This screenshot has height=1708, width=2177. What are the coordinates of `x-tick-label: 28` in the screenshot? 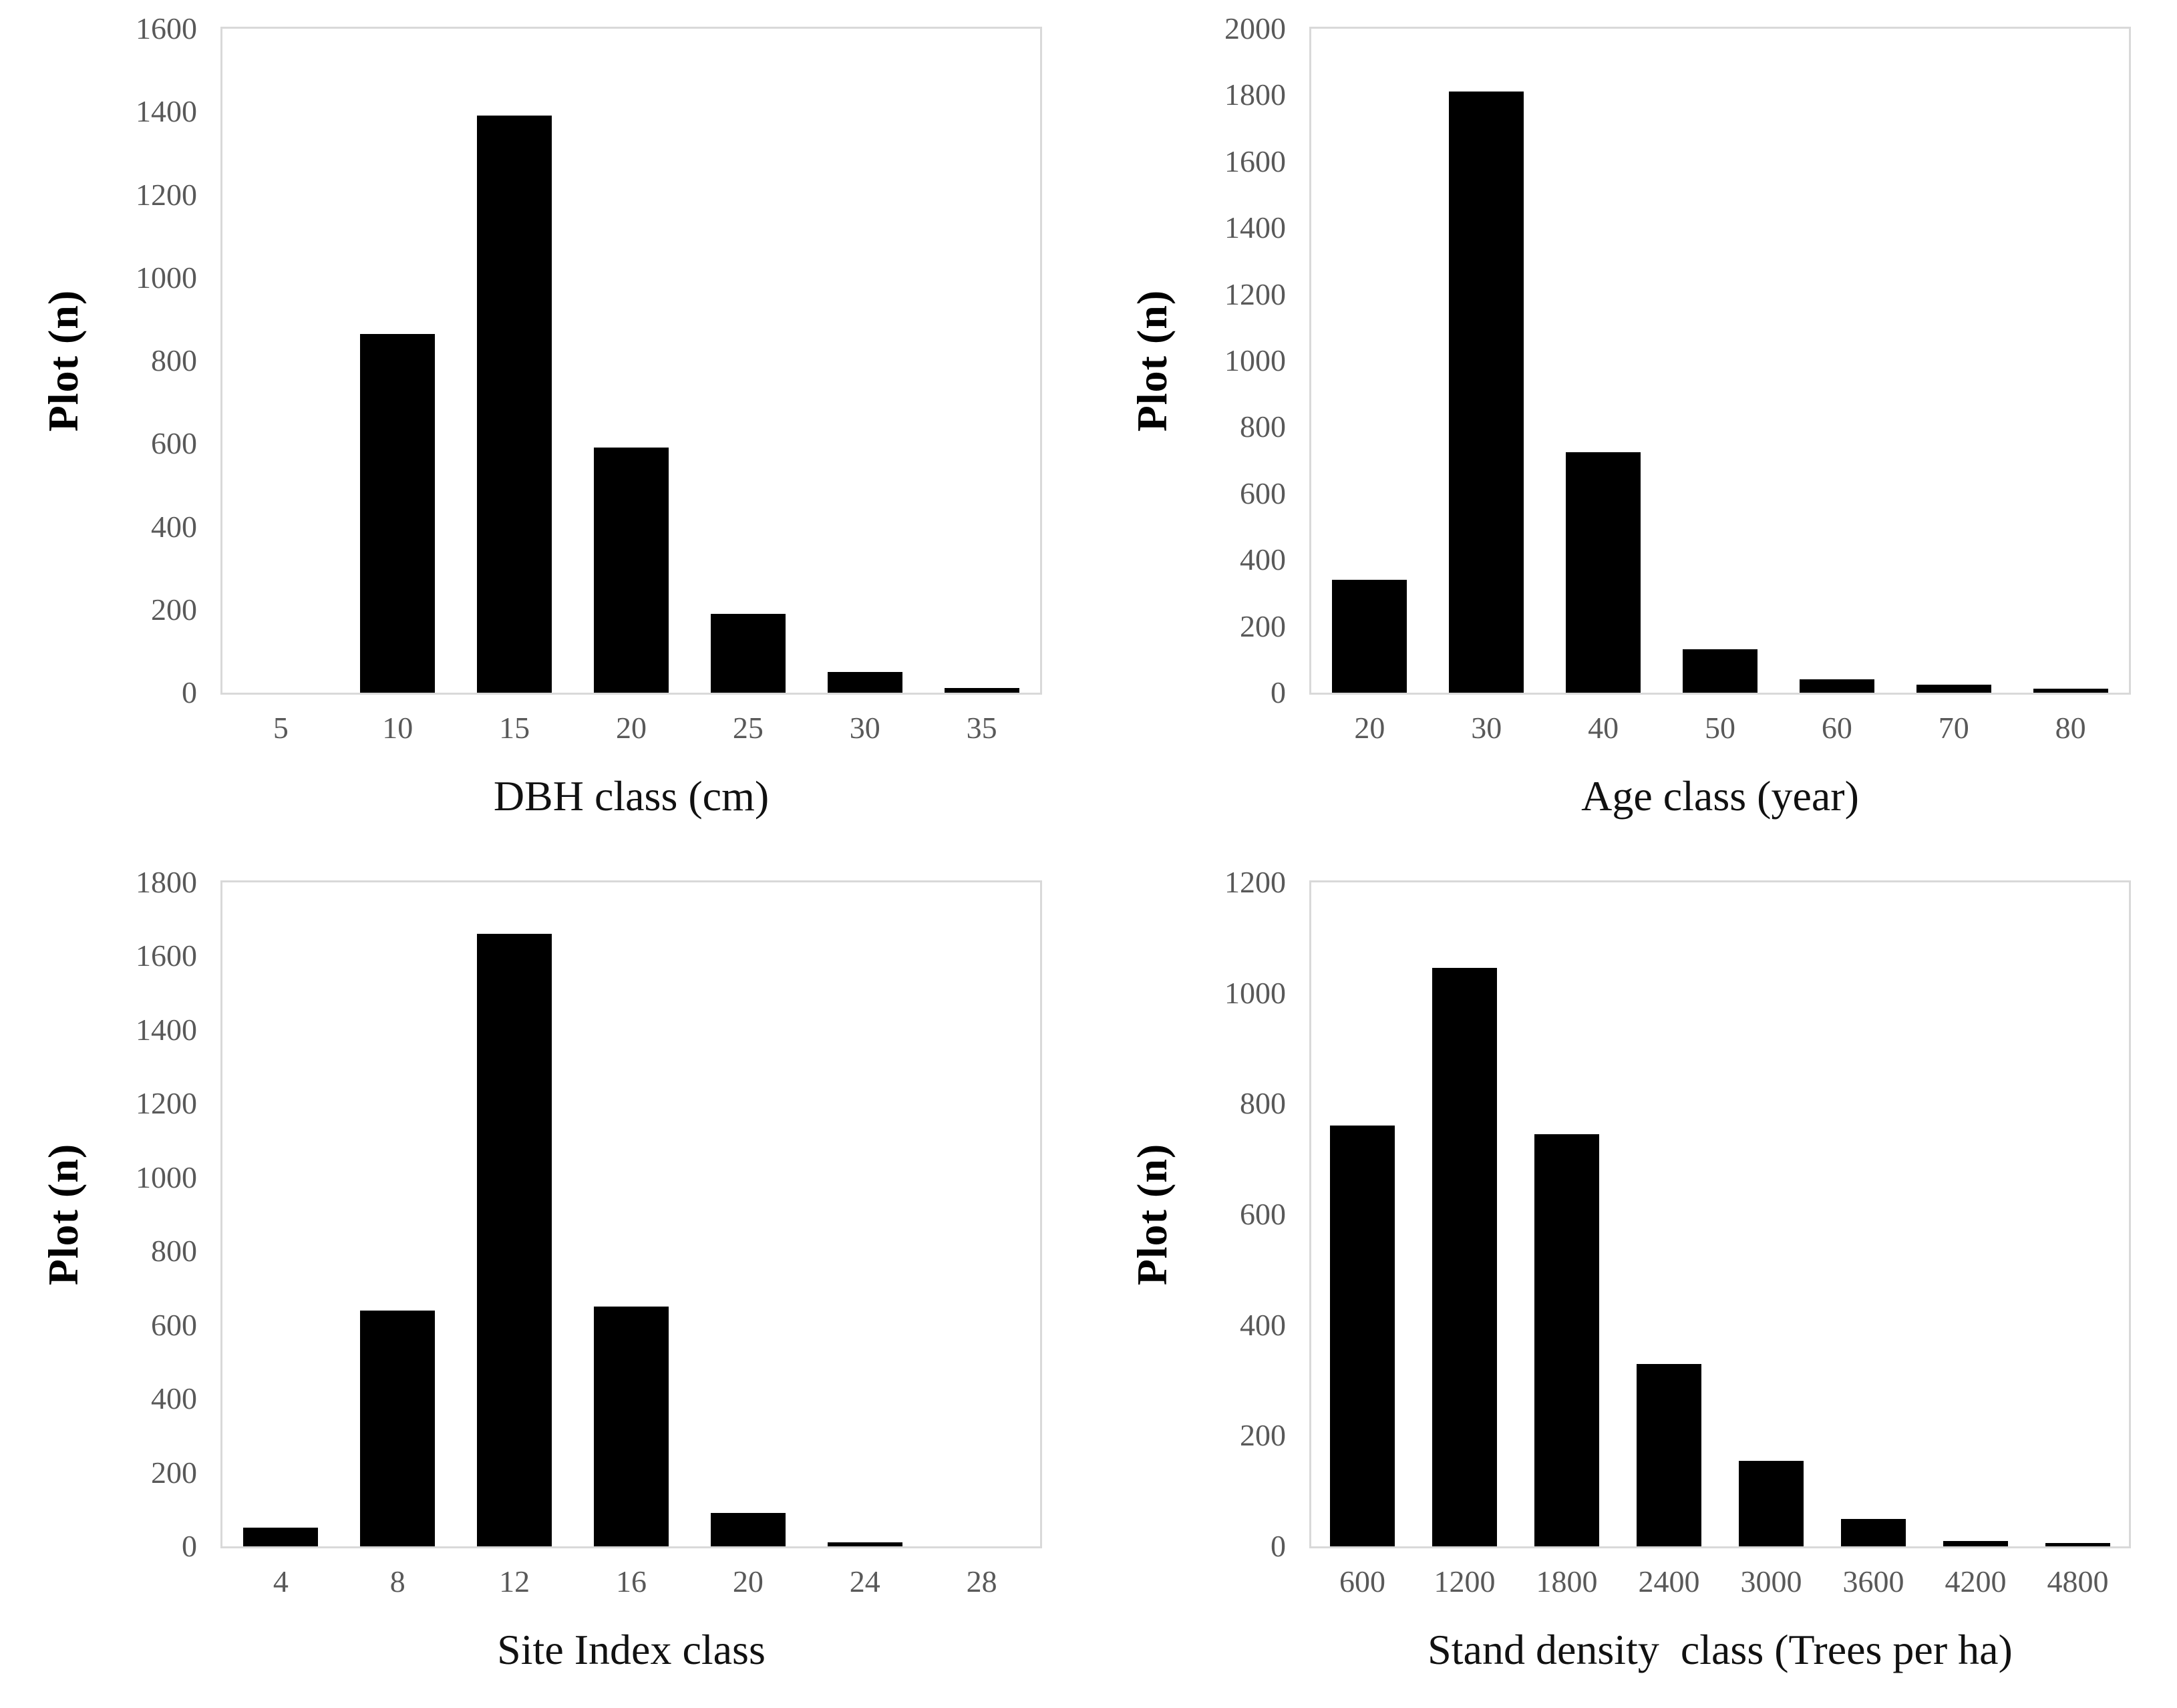 It's located at (982, 1581).